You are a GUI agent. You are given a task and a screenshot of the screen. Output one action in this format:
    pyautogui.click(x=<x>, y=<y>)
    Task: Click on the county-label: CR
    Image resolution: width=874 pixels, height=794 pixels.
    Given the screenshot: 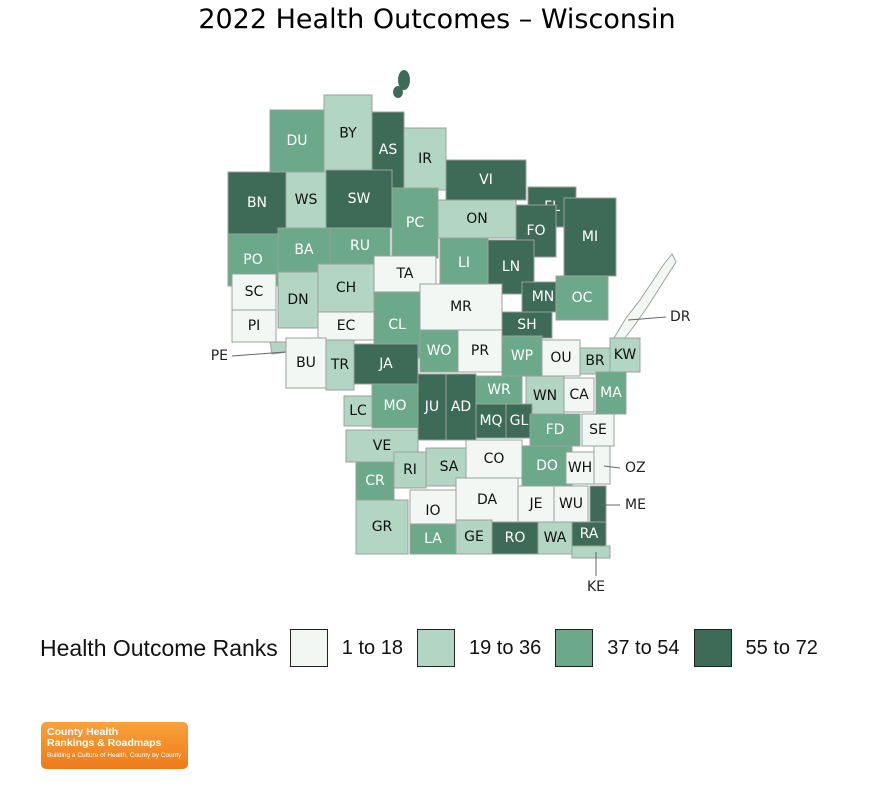 What is the action you would take?
    pyautogui.click(x=375, y=481)
    